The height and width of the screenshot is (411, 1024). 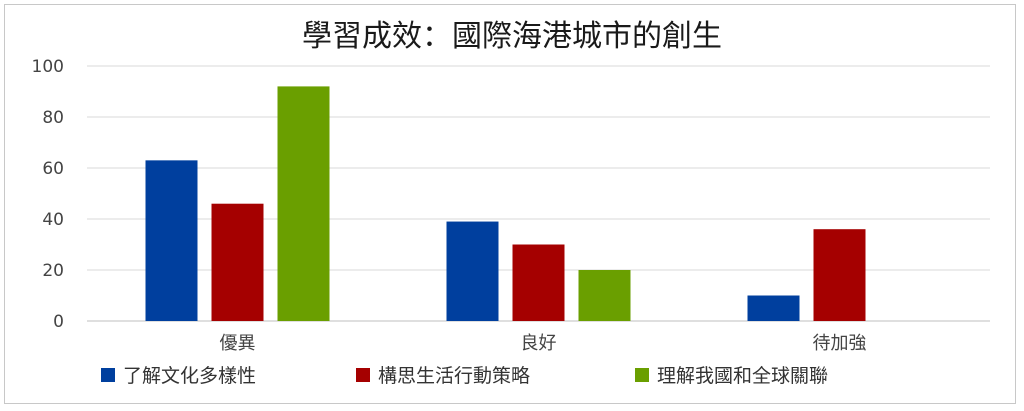 What do you see at coordinates (840, 343) in the screenshot?
I see `x-category-label: 待加強` at bounding box center [840, 343].